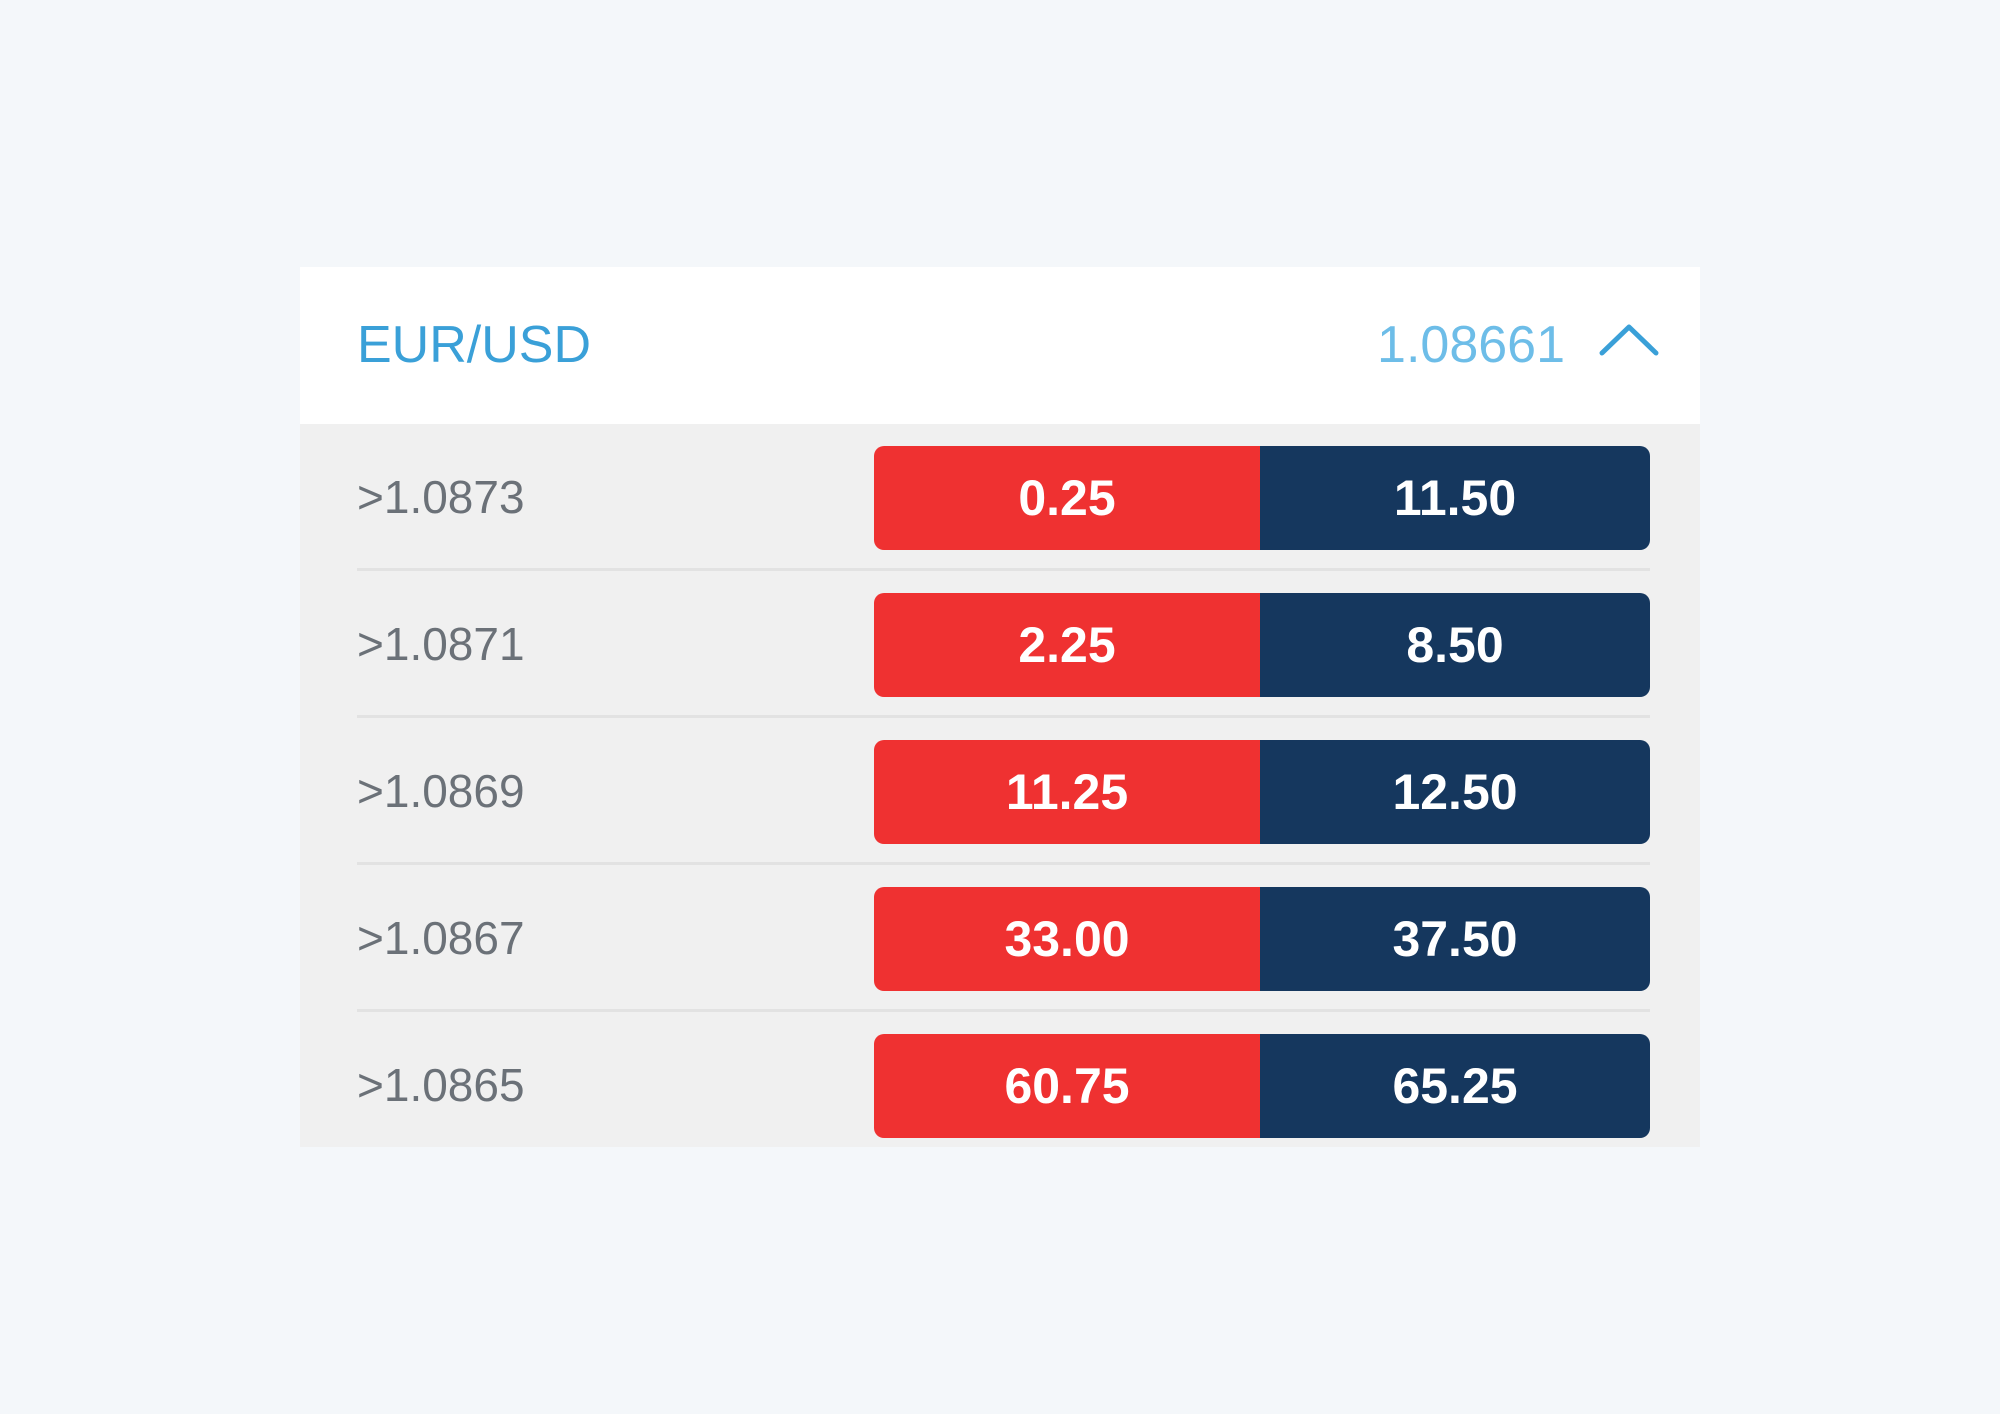 The height and width of the screenshot is (1414, 2000). What do you see at coordinates (1067, 498) in the screenshot?
I see `sell-button: 0.25` at bounding box center [1067, 498].